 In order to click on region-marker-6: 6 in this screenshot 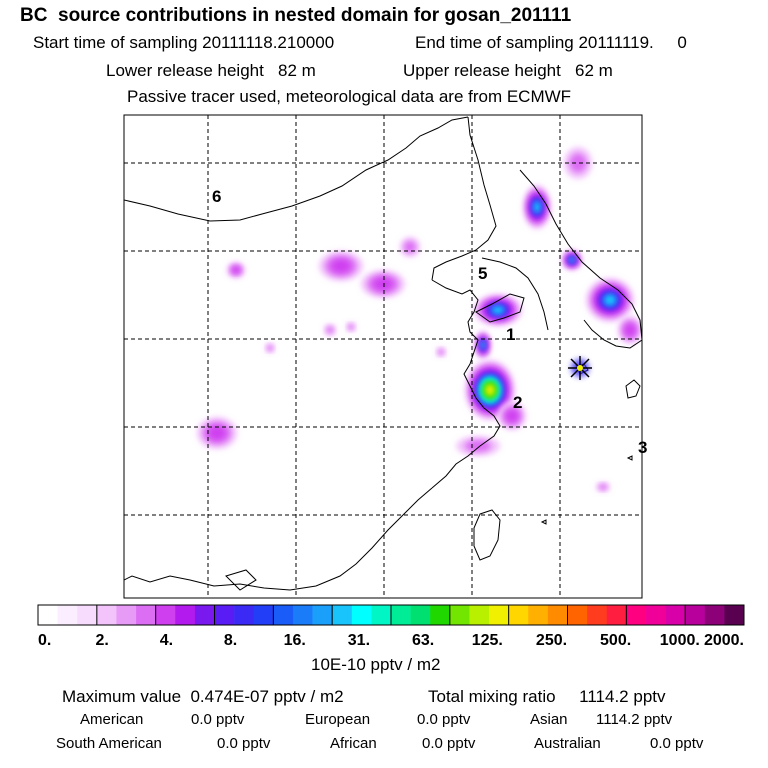, I will do `click(216, 196)`.